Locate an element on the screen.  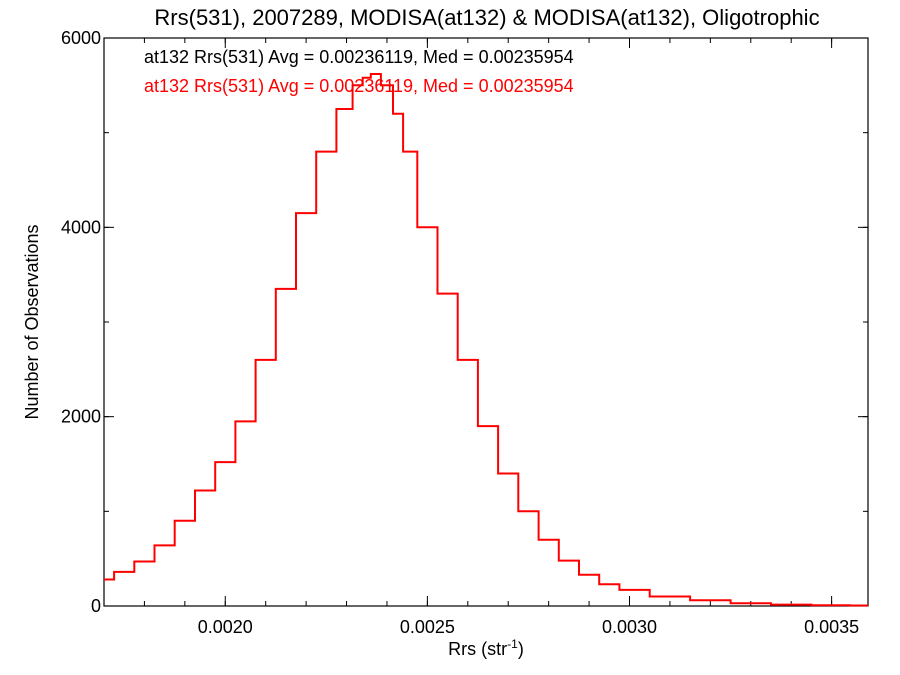
x-tick-label: 0.0035 is located at coordinates (831, 627).